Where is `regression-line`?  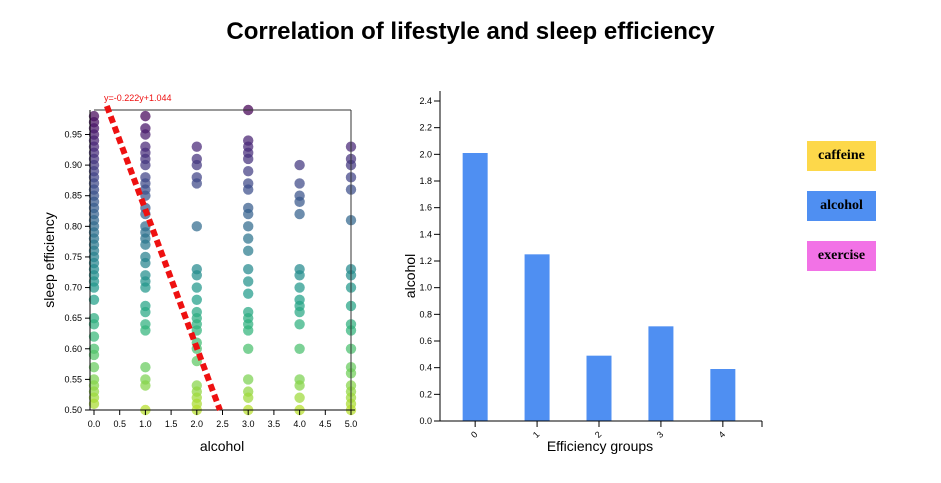
regression-line is located at coordinates (163, 258).